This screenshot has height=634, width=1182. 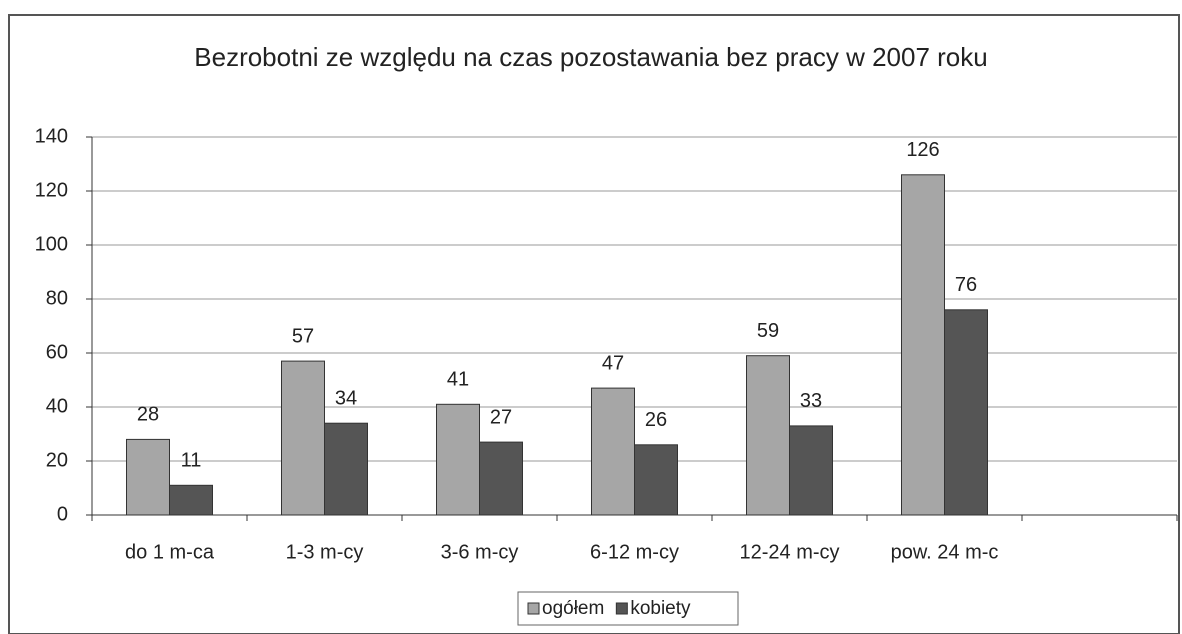 What do you see at coordinates (170, 552) in the screenshot?
I see `x-tick-label: do 1 m-ca` at bounding box center [170, 552].